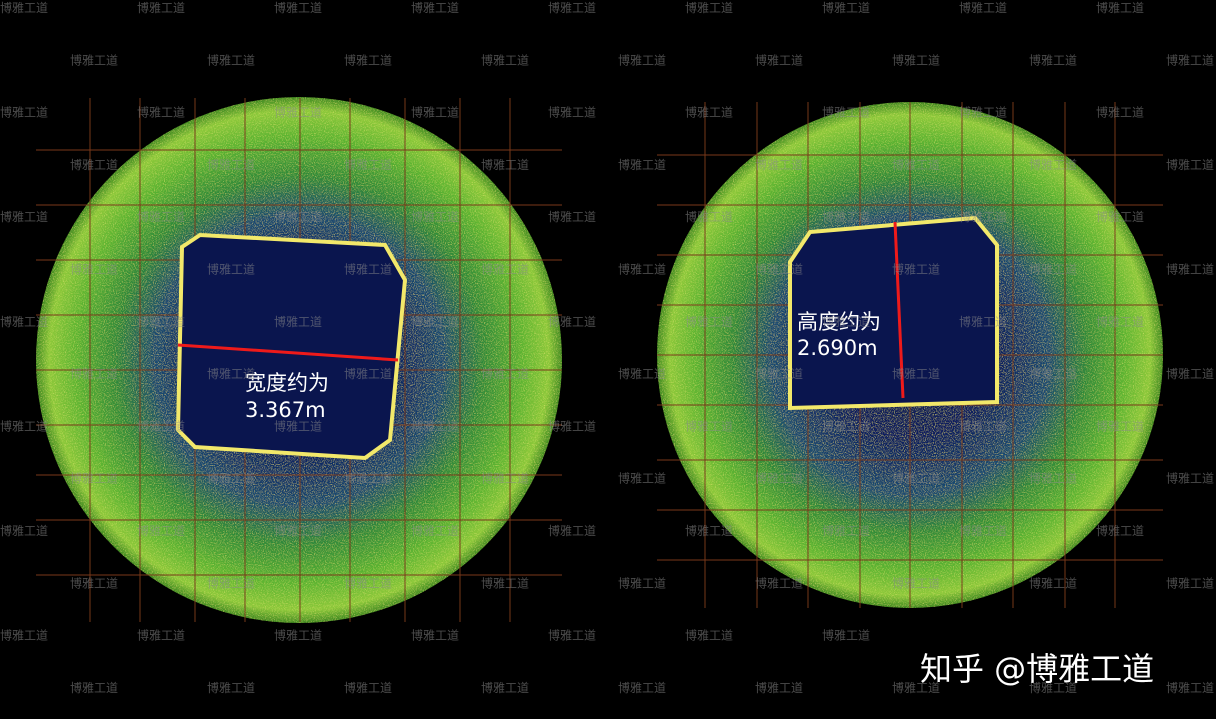  I want to click on opening-outline, so click(893, 313).